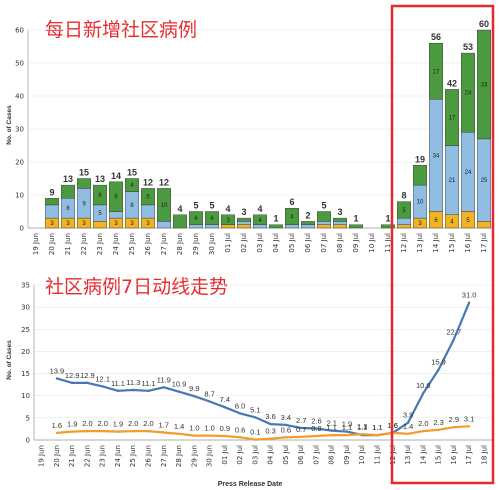 The height and width of the screenshot is (490, 500). Describe the element at coordinates (72, 375) in the screenshot. I see `line-point-label: 12.9` at that location.